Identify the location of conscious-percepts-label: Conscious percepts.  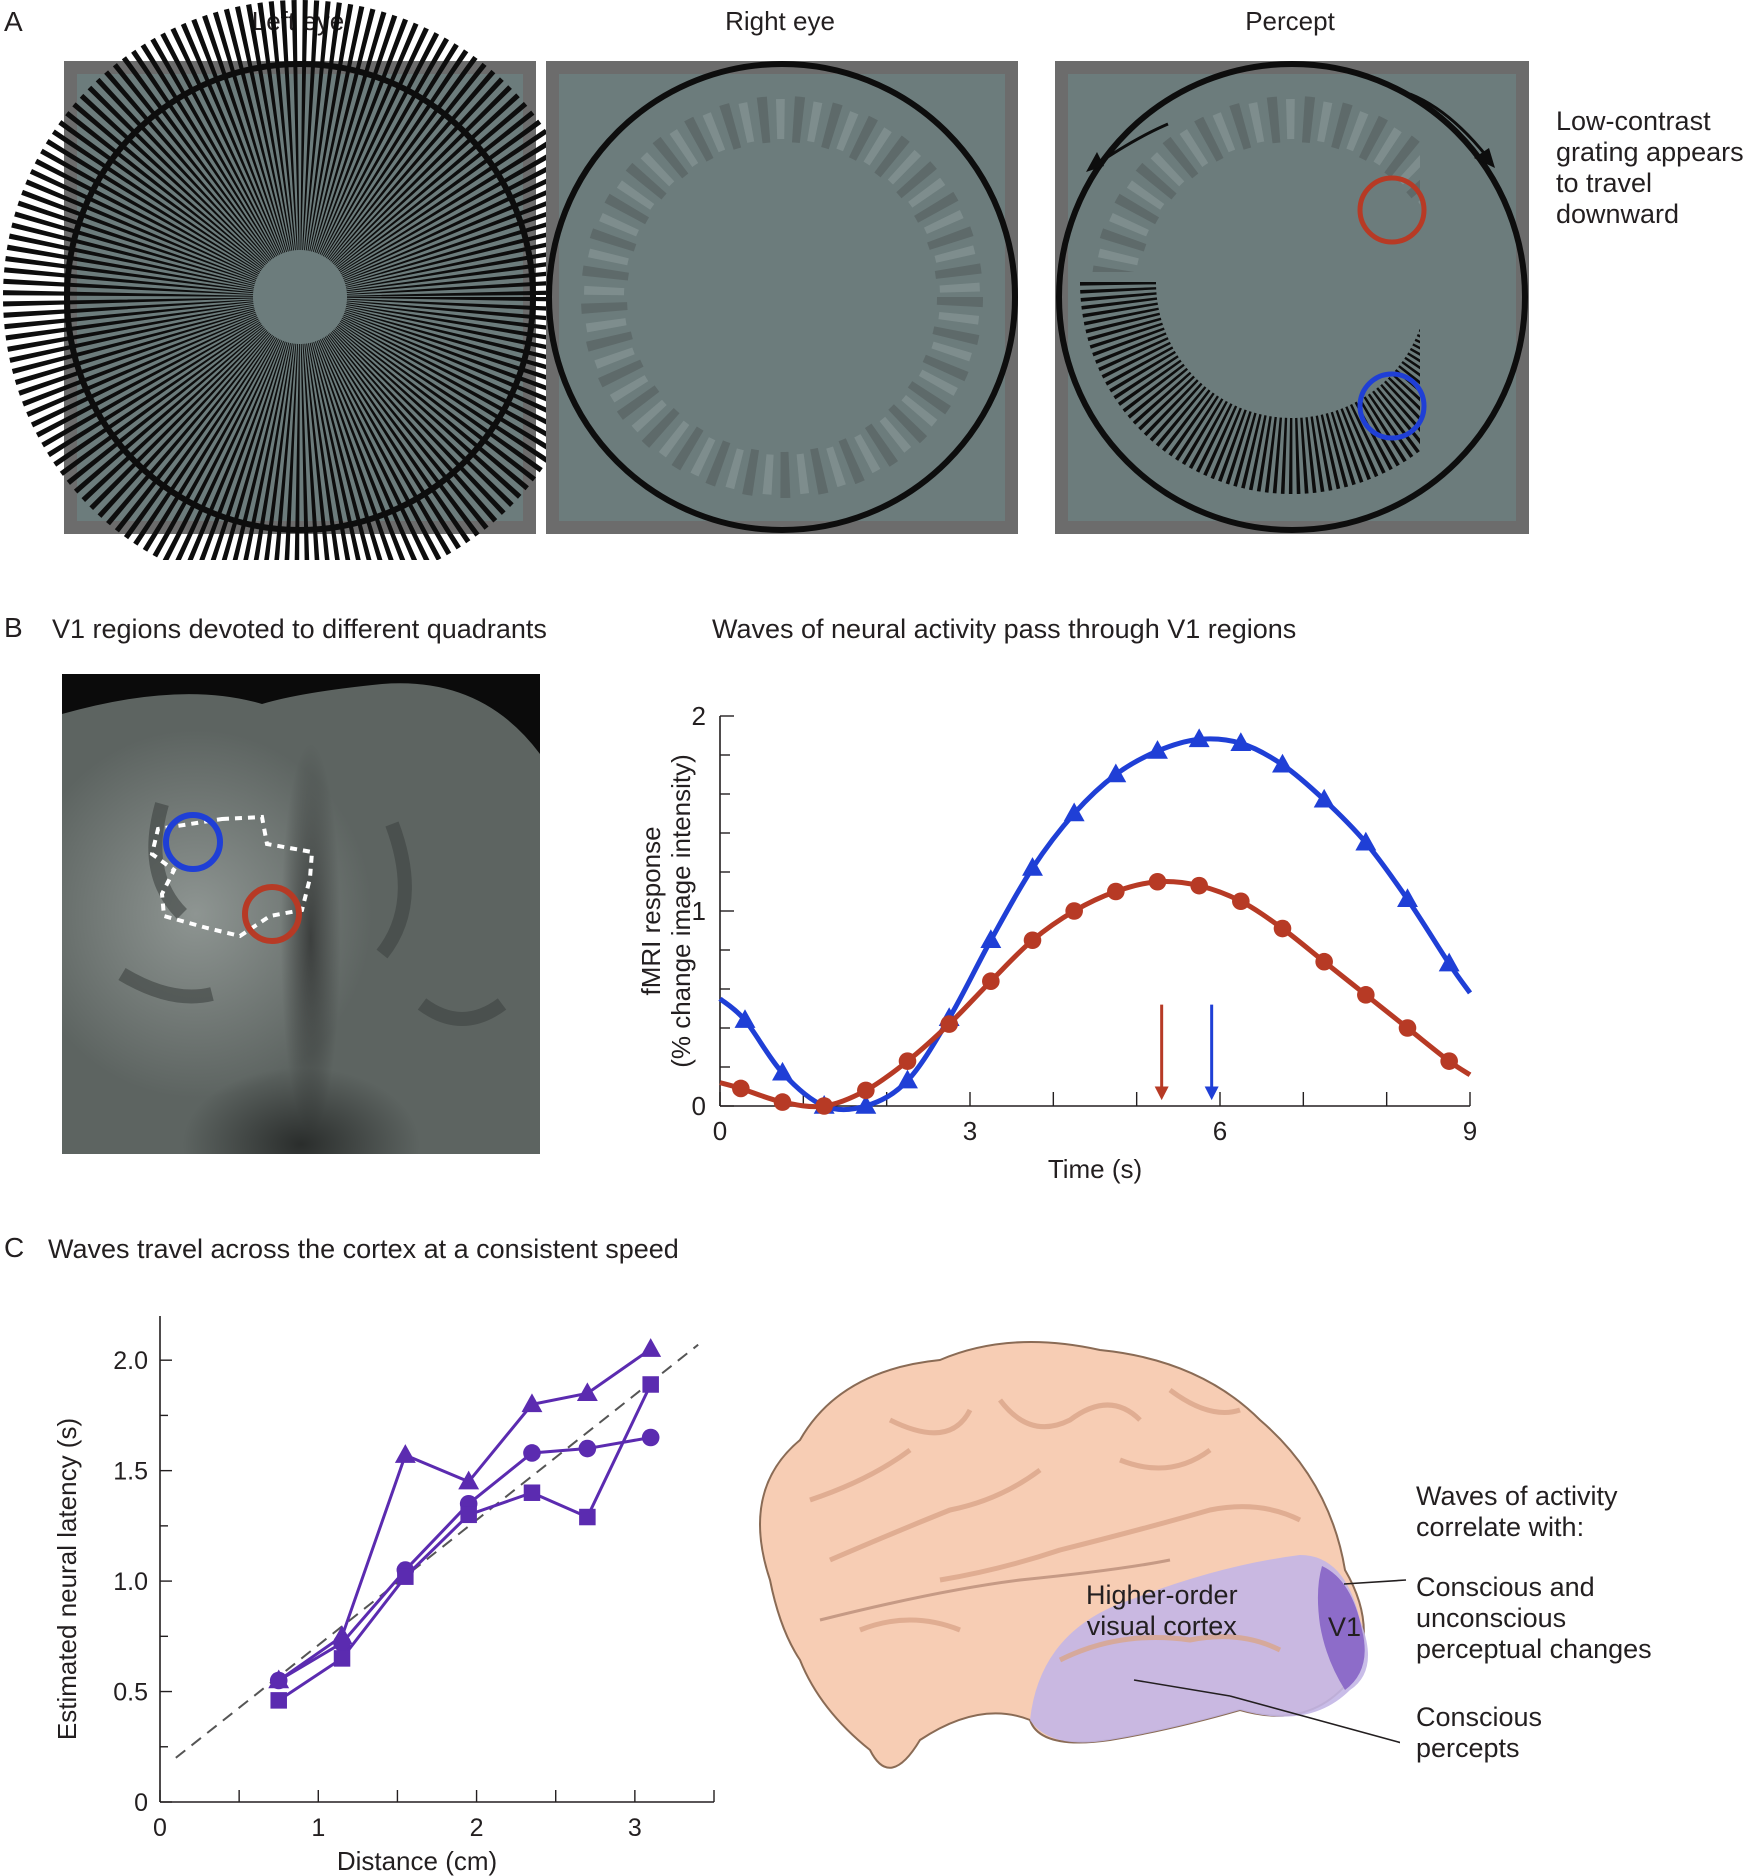
(1479, 1733).